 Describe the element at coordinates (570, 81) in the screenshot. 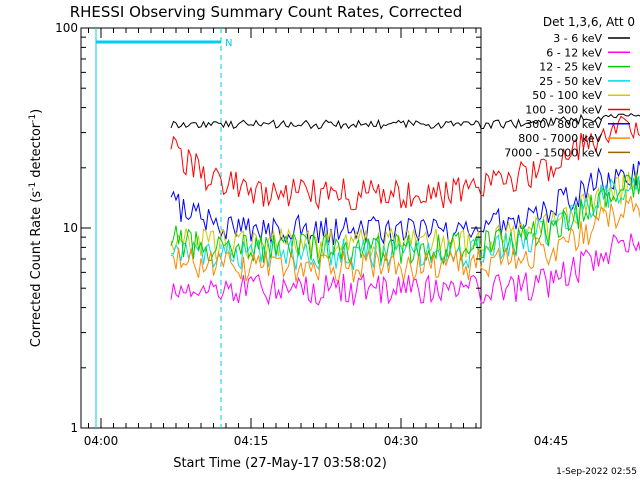

I see `legend-label: 25 - 50 keV` at that location.